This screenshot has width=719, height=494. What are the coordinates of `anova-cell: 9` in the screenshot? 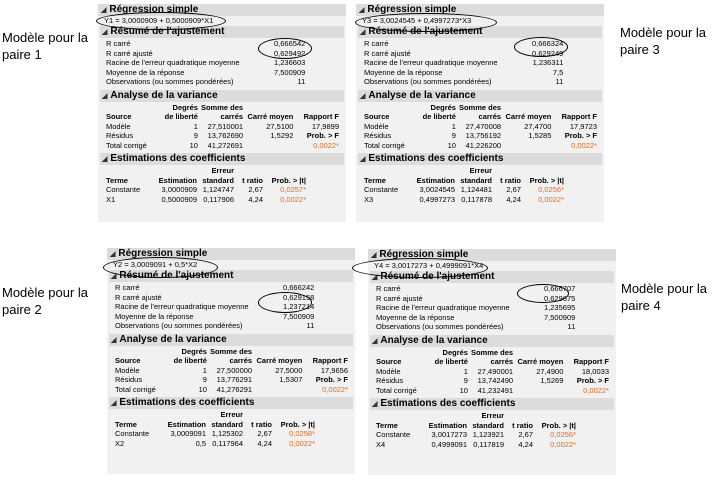 It's located at (453, 135).